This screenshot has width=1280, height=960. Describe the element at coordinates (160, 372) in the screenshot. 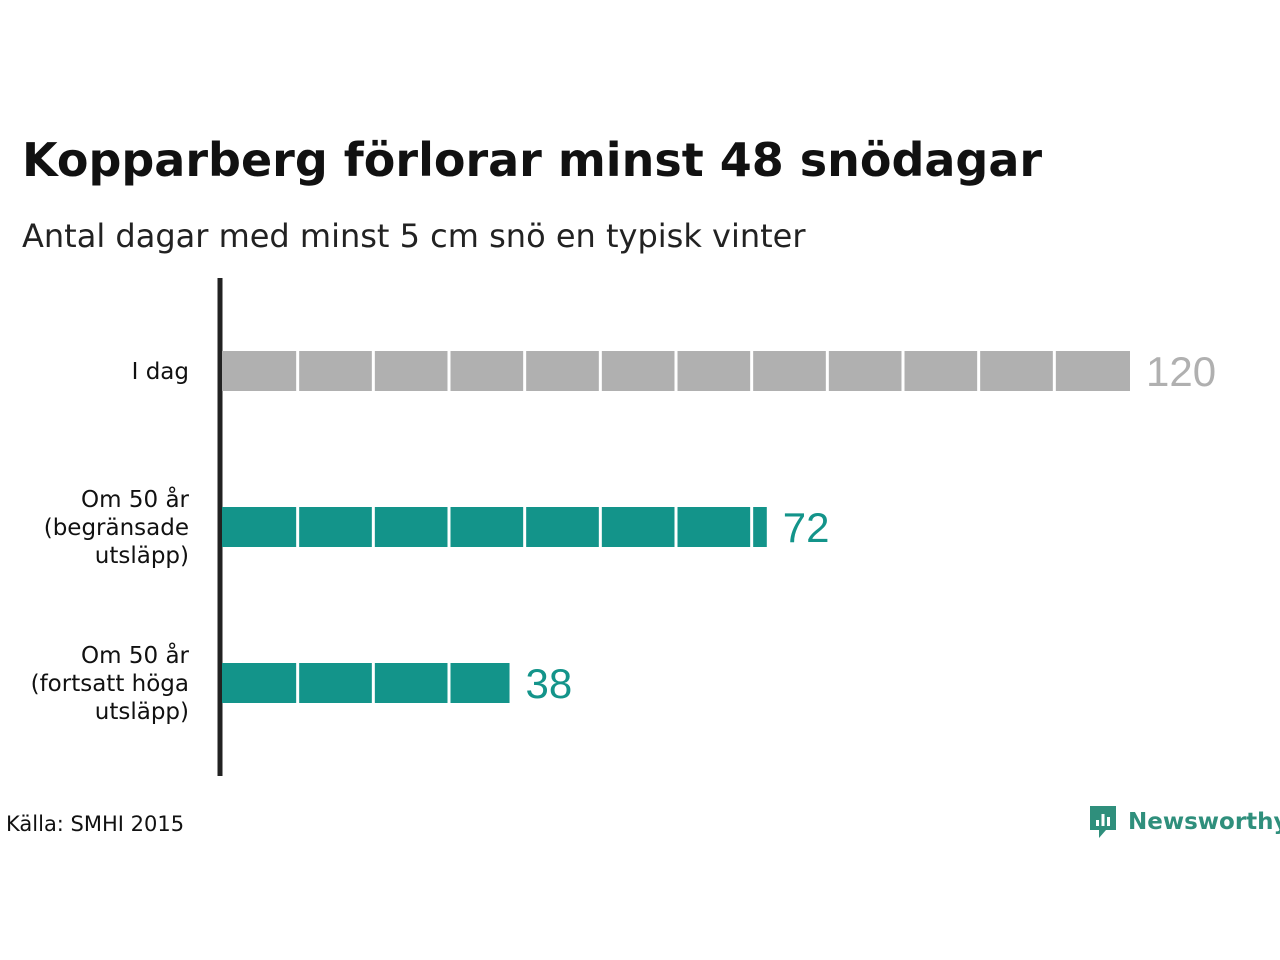

I see `category-label: I dag` at that location.